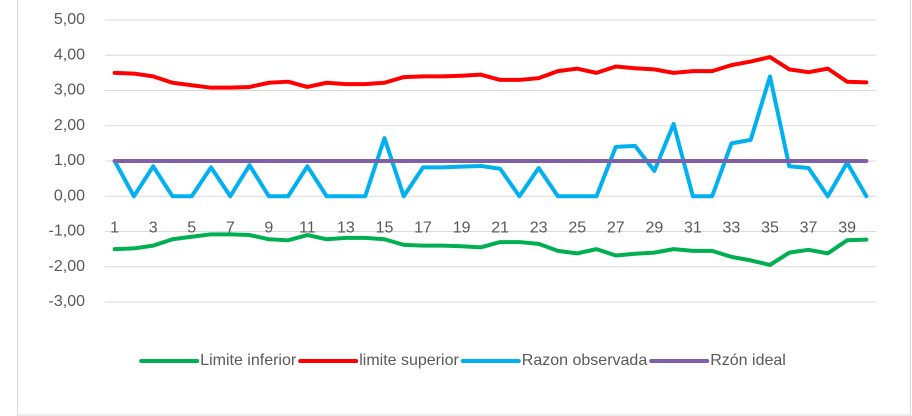 The image size is (912, 416). Describe the element at coordinates (770, 227) in the screenshot. I see `x-tick-label: 35` at that location.